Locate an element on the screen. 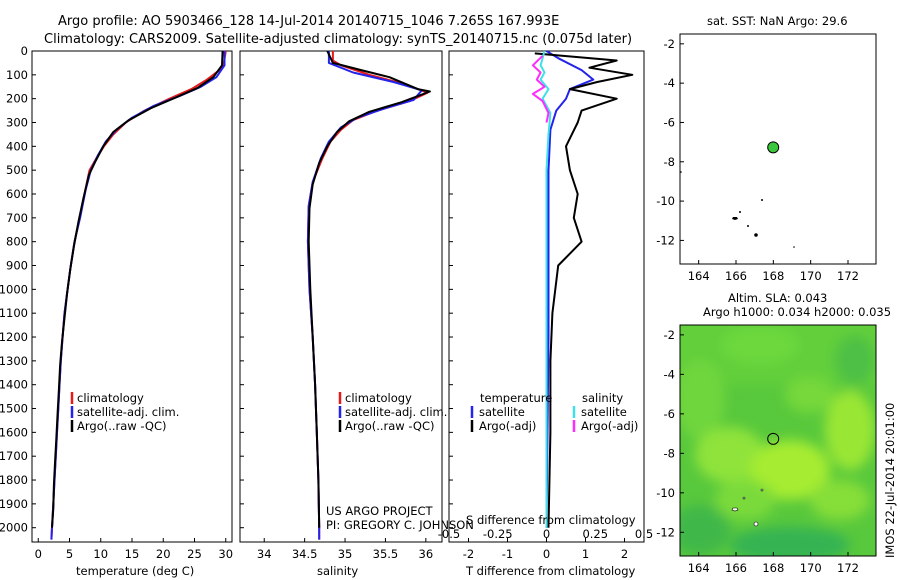 The height and width of the screenshot is (580, 900). x-tick-label: -2 is located at coordinates (468, 554).